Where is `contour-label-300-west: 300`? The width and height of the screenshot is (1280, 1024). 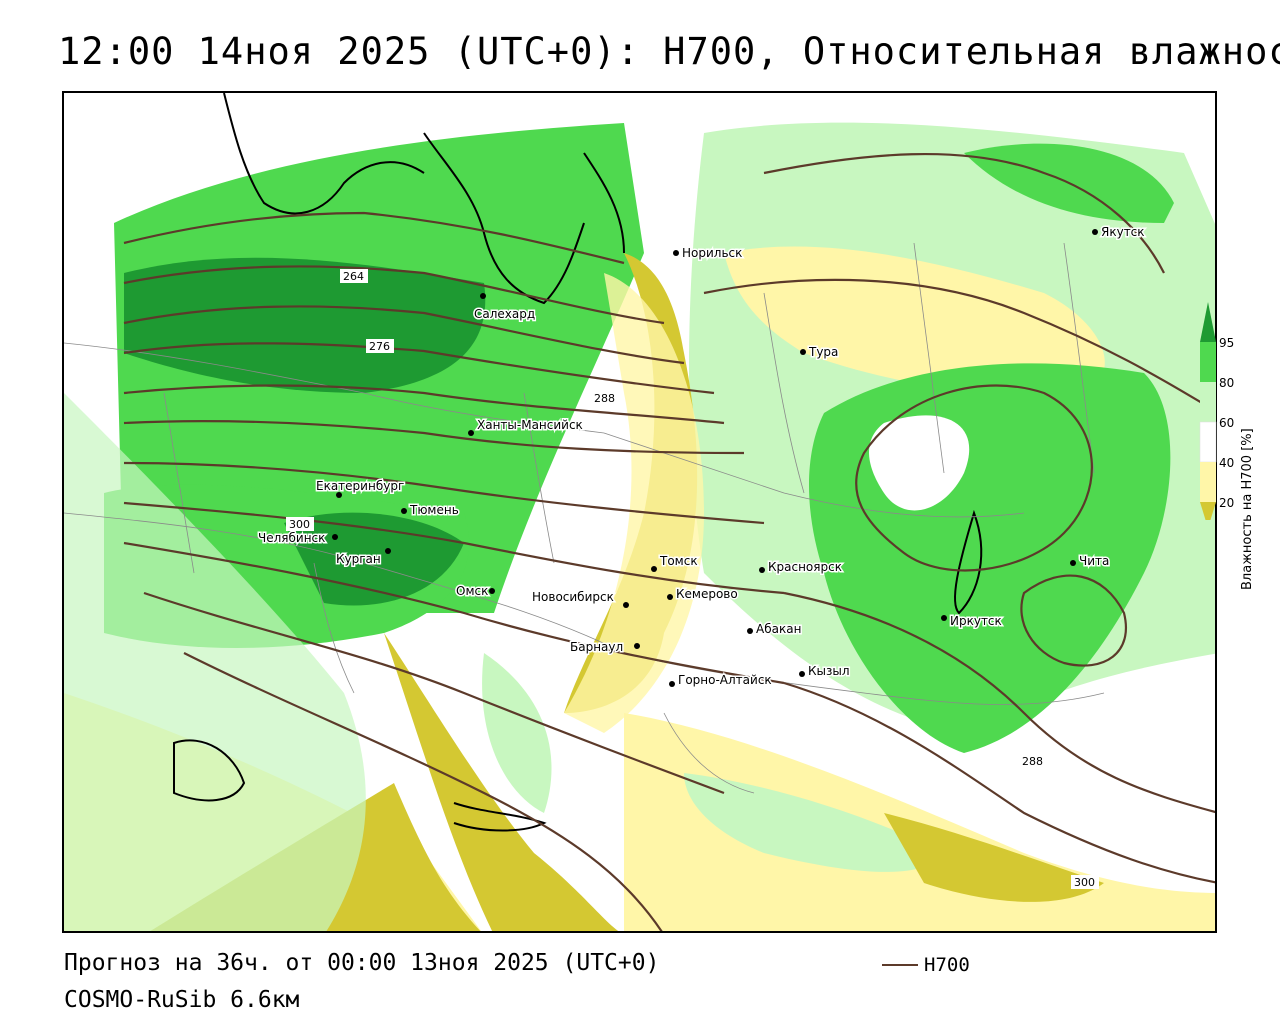 contour-label-300-west: 300 is located at coordinates (300, 524).